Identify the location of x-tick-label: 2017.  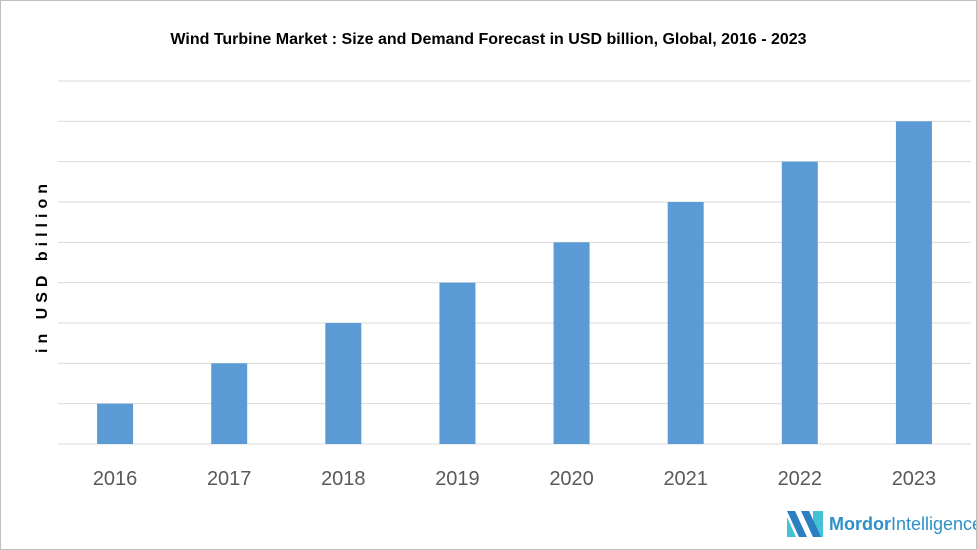
(229, 479).